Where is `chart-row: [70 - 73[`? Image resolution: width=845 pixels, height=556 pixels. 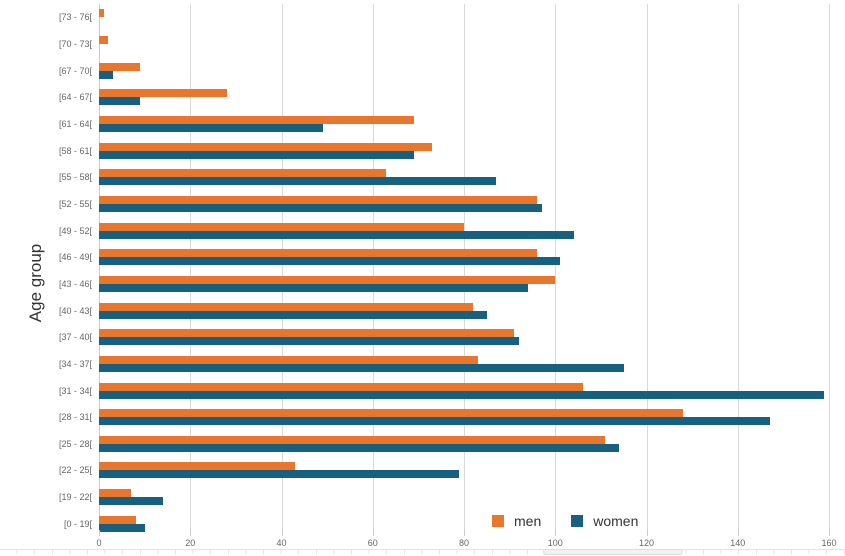
chart-row: [70 - 73[ is located at coordinates (422, 44).